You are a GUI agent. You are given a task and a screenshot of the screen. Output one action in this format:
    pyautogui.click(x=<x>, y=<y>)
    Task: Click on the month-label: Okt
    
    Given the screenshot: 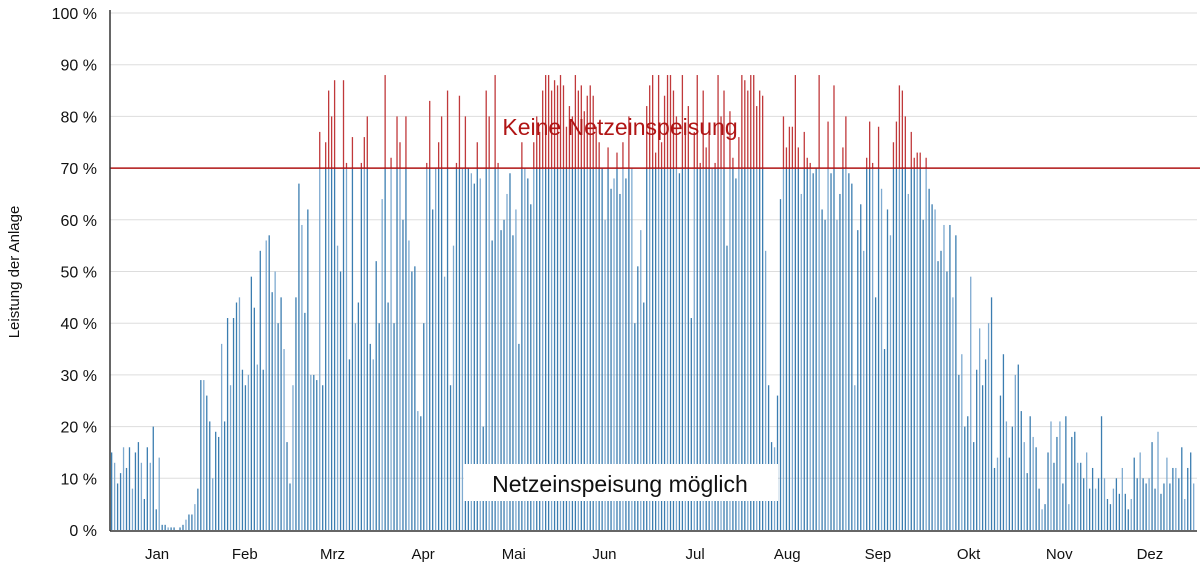 What is the action you would take?
    pyautogui.click(x=969, y=554)
    